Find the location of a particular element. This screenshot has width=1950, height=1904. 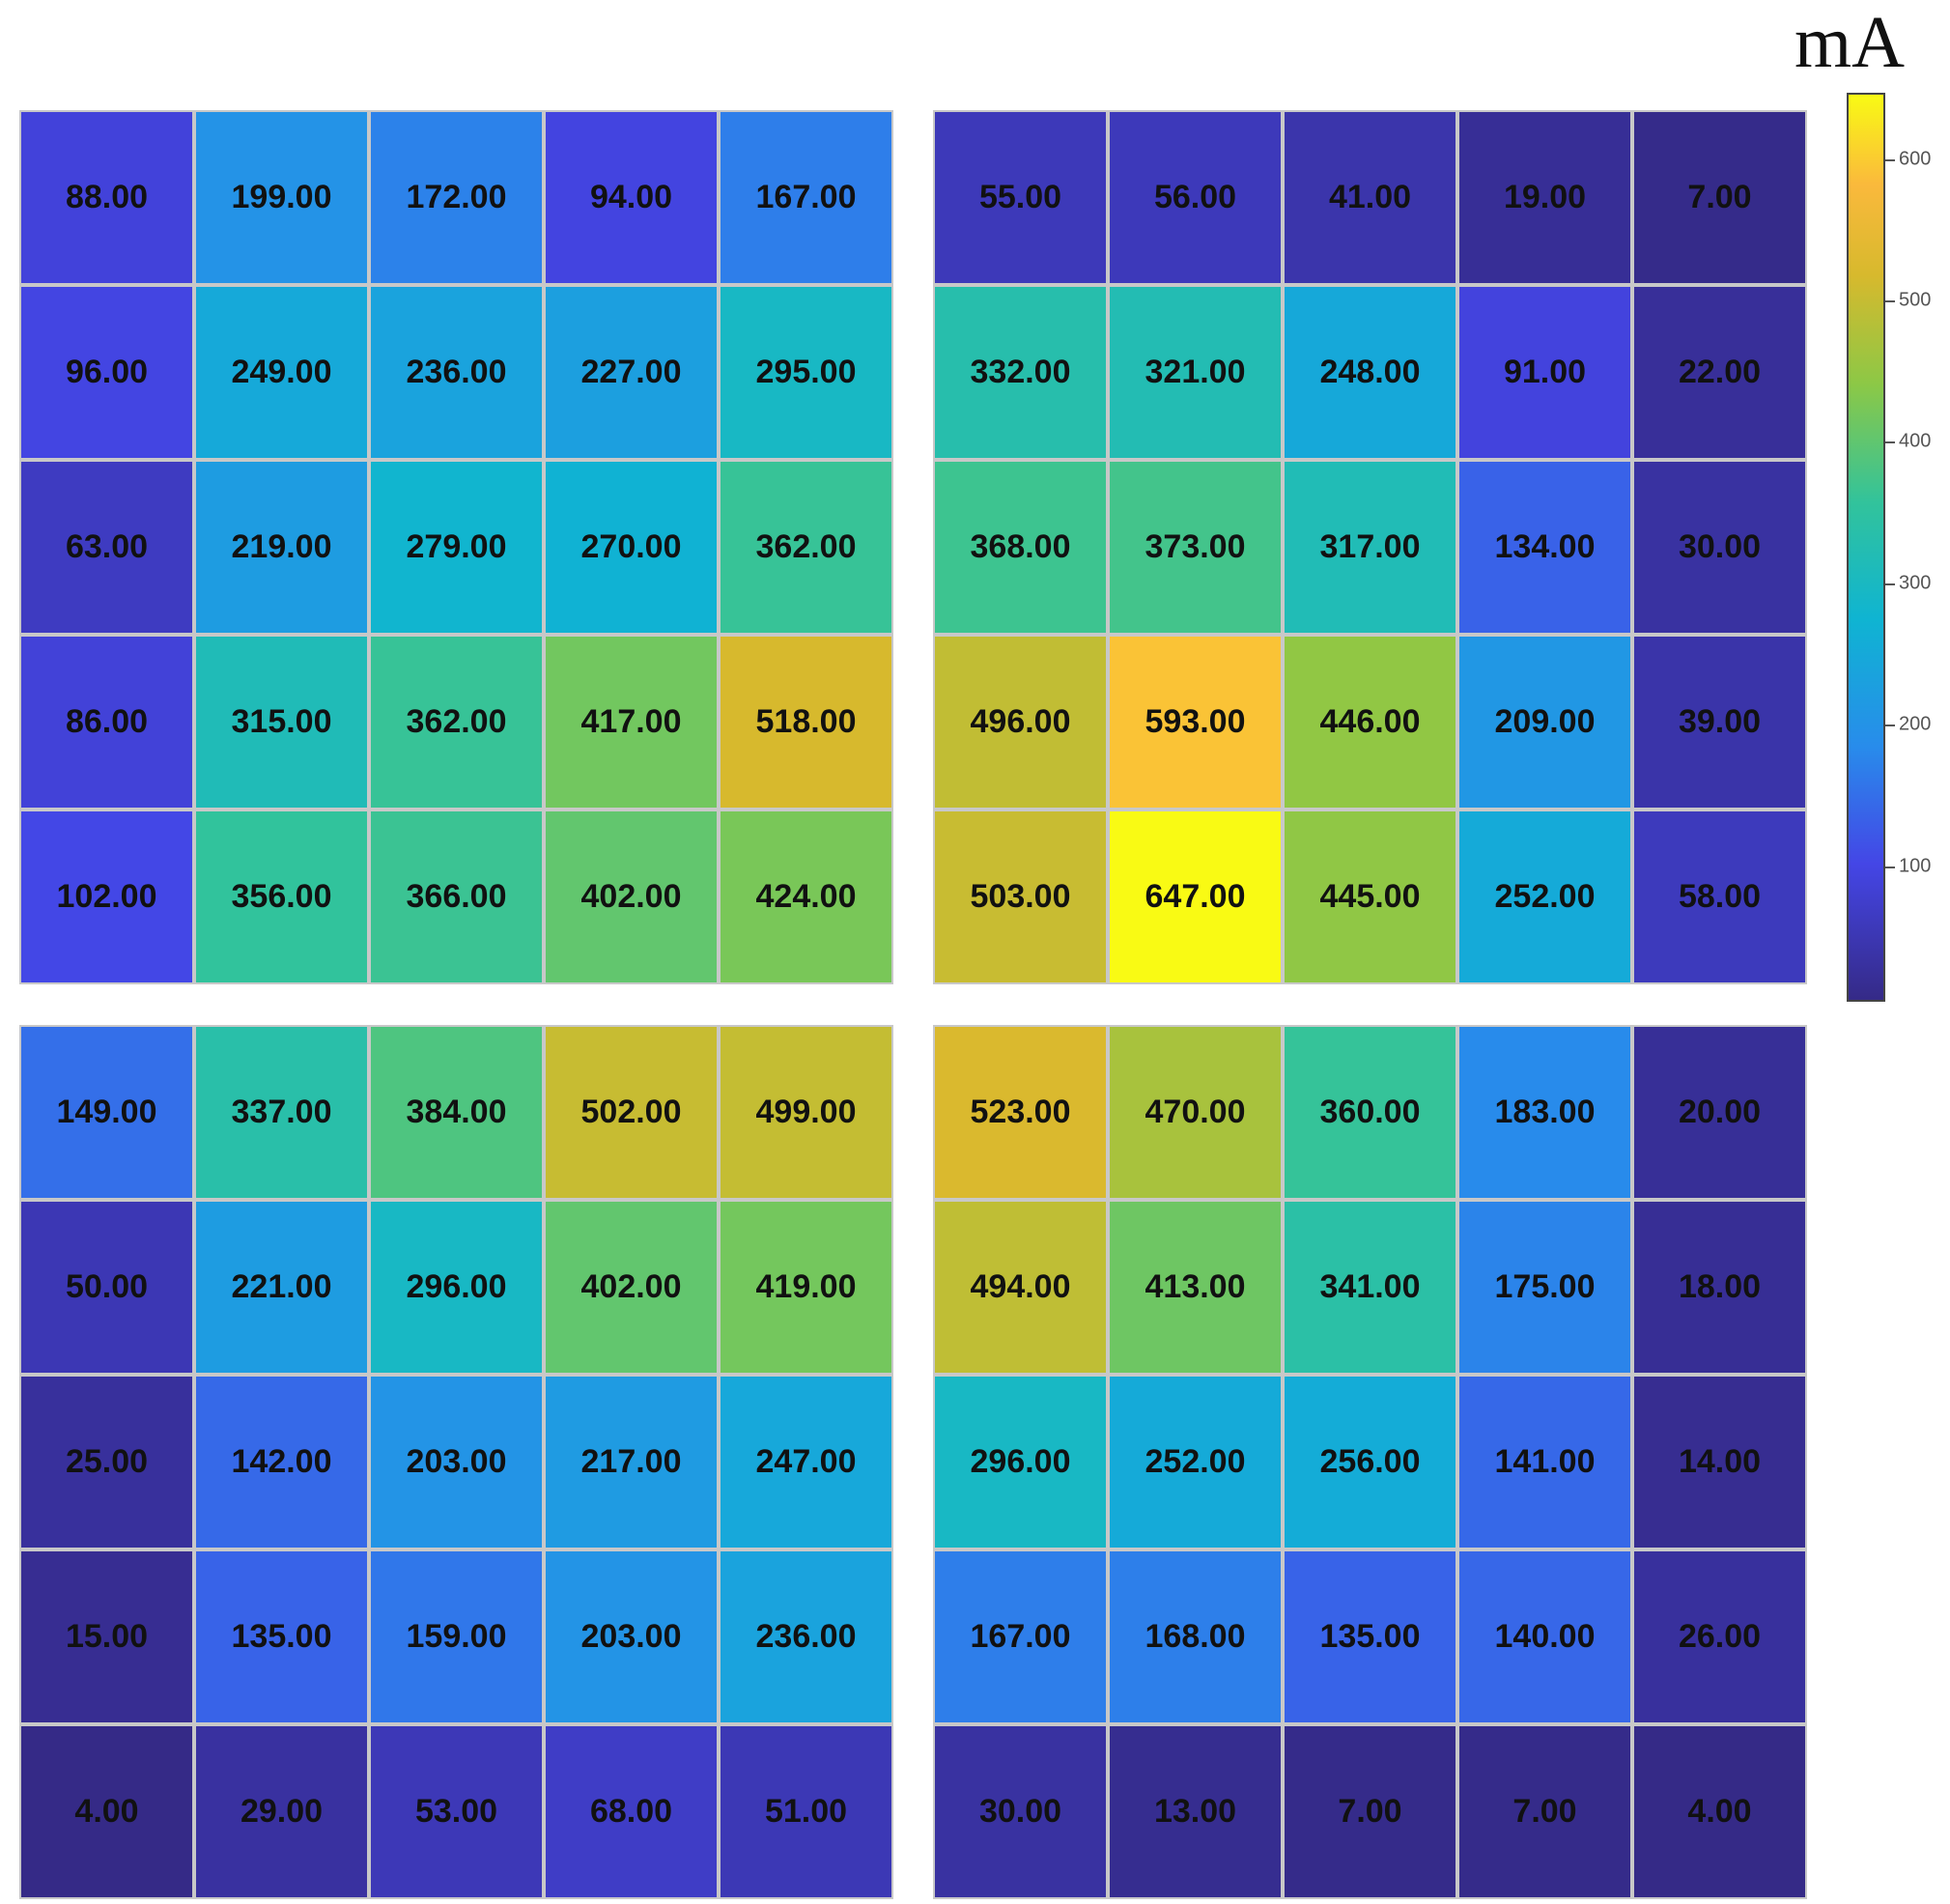

heatmap-cell: 86.00 is located at coordinates (106, 722).